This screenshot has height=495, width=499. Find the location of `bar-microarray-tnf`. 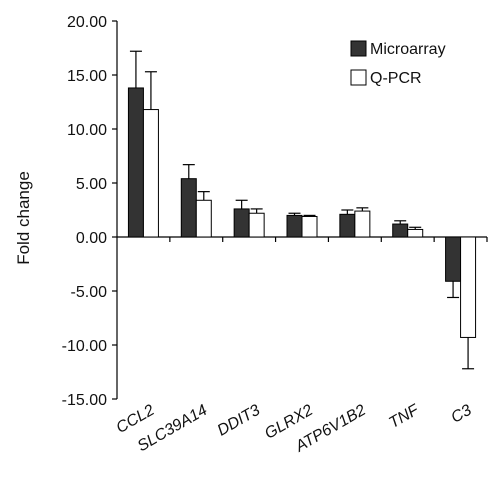

bar-microarray-tnf is located at coordinates (400, 230).